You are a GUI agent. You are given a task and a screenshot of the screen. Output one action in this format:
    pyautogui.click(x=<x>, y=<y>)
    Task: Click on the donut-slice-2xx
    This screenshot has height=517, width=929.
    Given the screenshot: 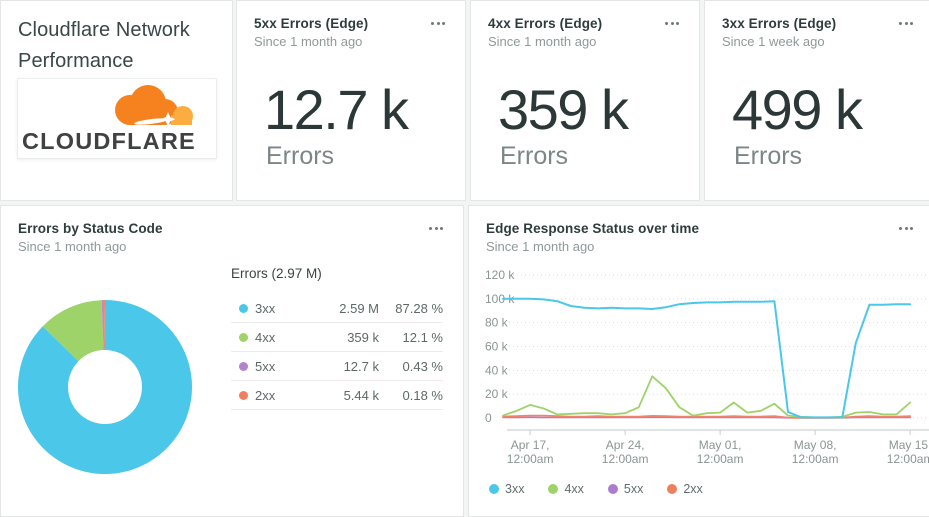 What is the action you would take?
    pyautogui.click(x=104, y=325)
    